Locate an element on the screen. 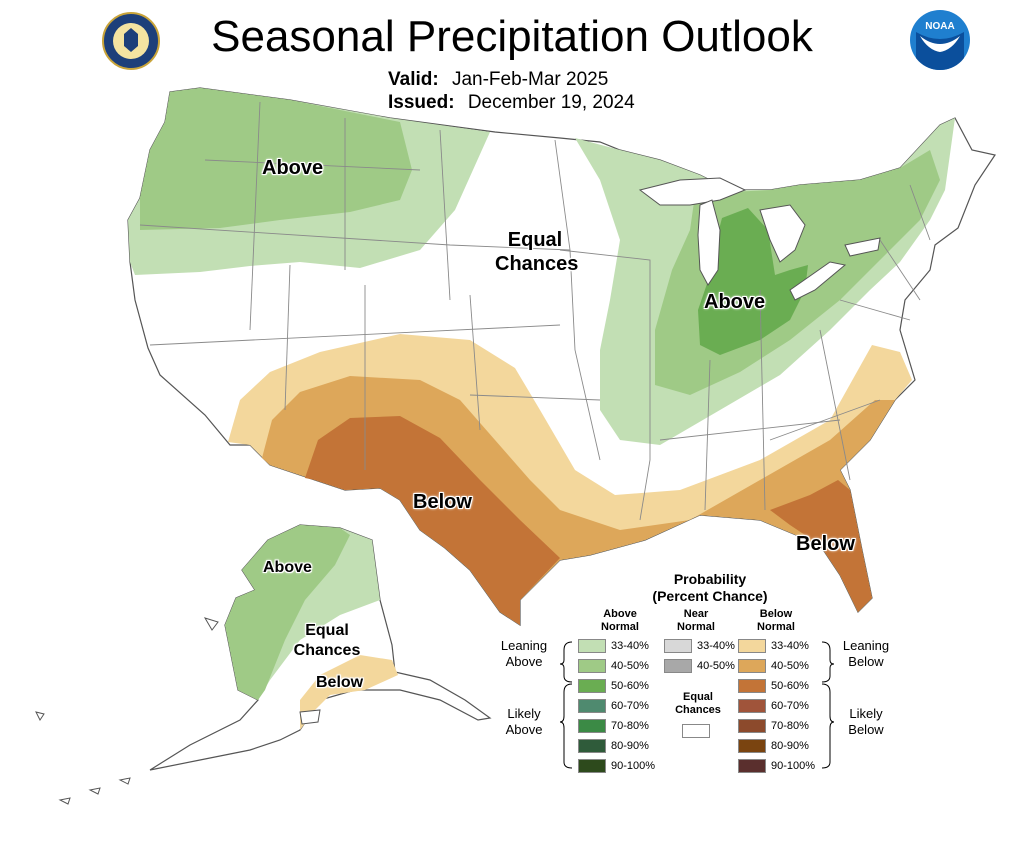 Image resolution: width=1024 pixels, height=848 pixels. legend-head-above-1: Above is located at coordinates (620, 614).